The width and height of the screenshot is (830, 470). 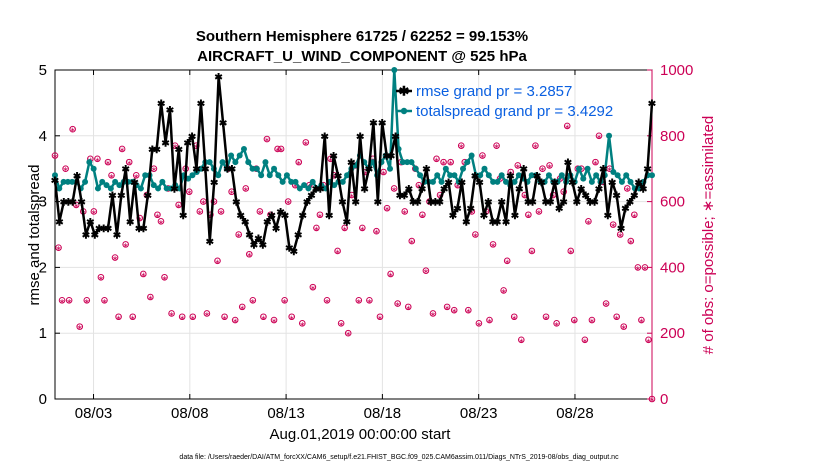 What do you see at coordinates (708, 235) in the screenshot?
I see `y-right-axis-label: # of obs: o=possible; ∗=assimilated` at bounding box center [708, 235].